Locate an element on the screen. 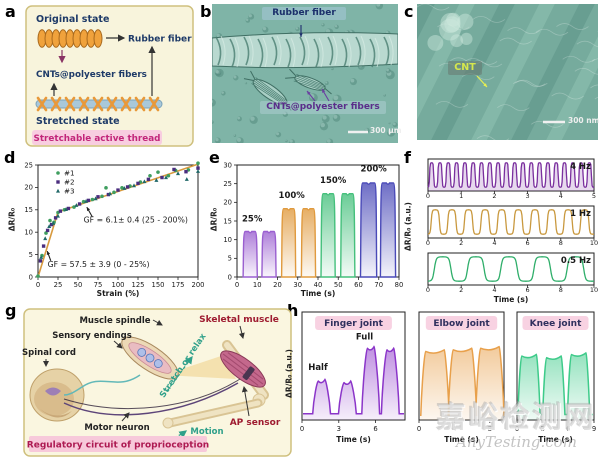 The height and width of the screenshot is (460, 600). svg-text: 100% is located at coordinates (292, 196).